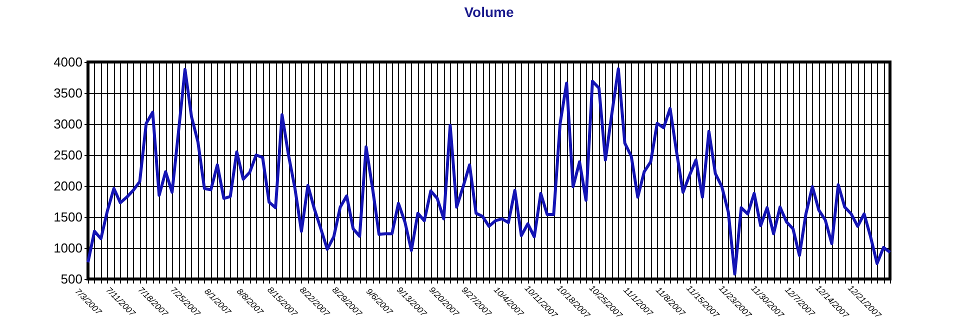  What do you see at coordinates (68, 217) in the screenshot?
I see `y-tick-label: 1500` at bounding box center [68, 217].